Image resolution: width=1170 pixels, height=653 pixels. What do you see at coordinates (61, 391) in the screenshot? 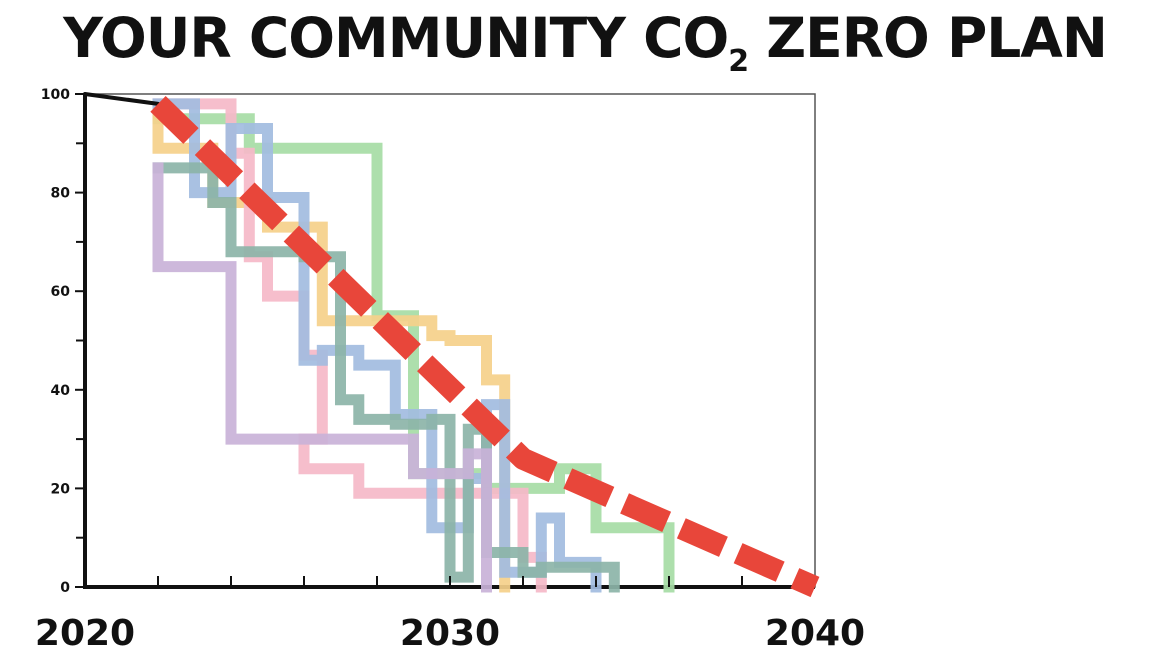
I see `y-tick-label: 40` at bounding box center [61, 391].